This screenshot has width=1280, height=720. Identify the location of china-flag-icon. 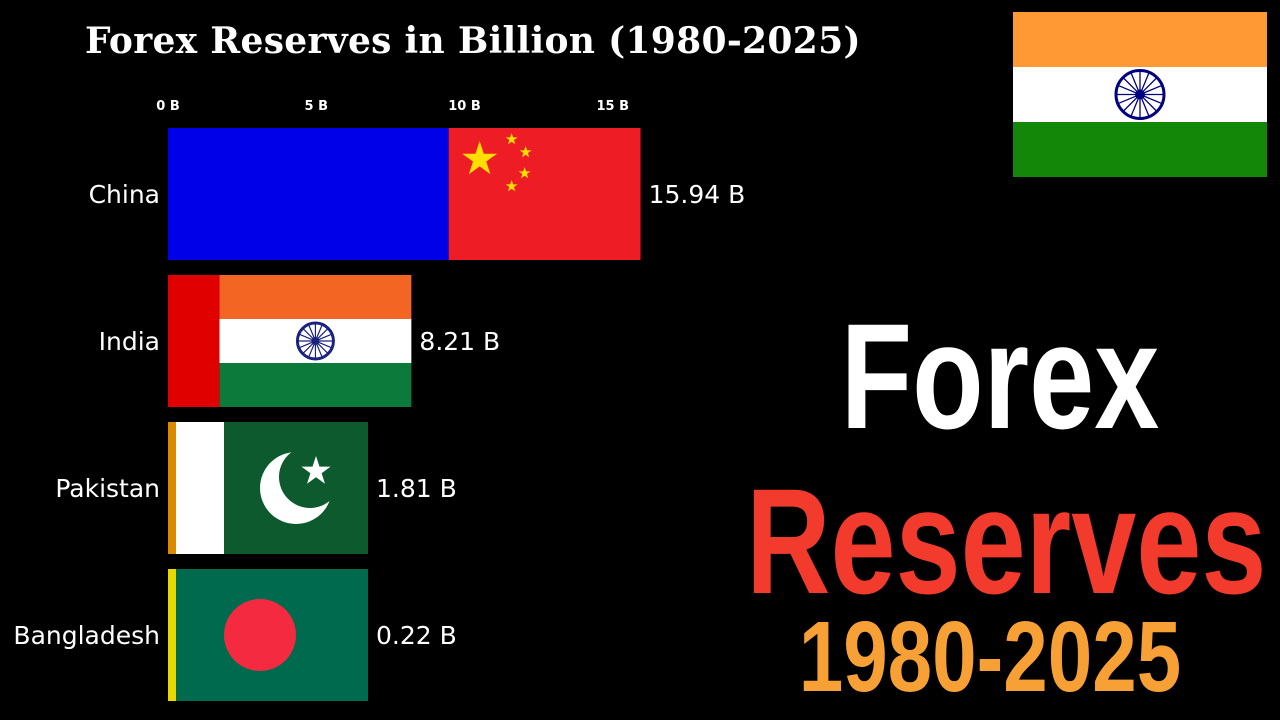
(544, 194).